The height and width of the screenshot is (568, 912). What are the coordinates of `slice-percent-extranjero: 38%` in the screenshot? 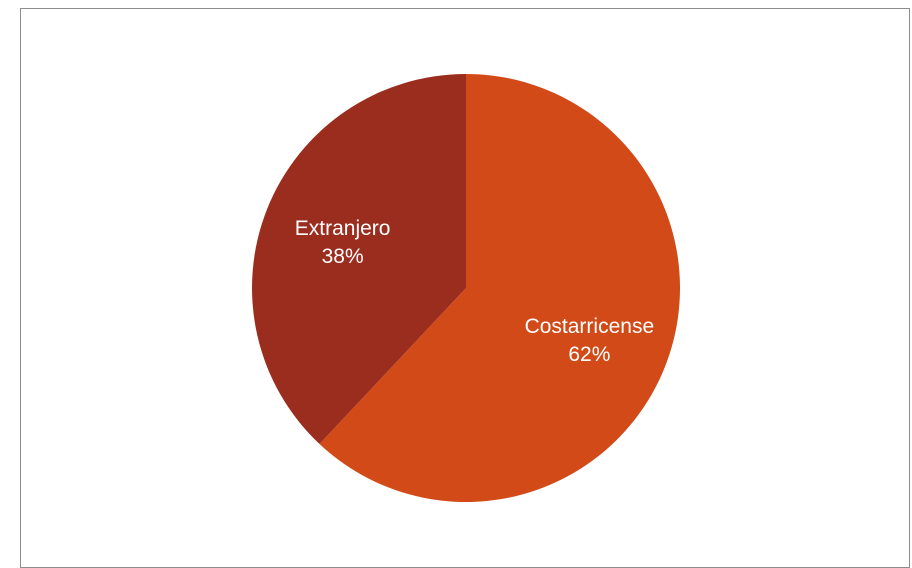 It's located at (343, 256).